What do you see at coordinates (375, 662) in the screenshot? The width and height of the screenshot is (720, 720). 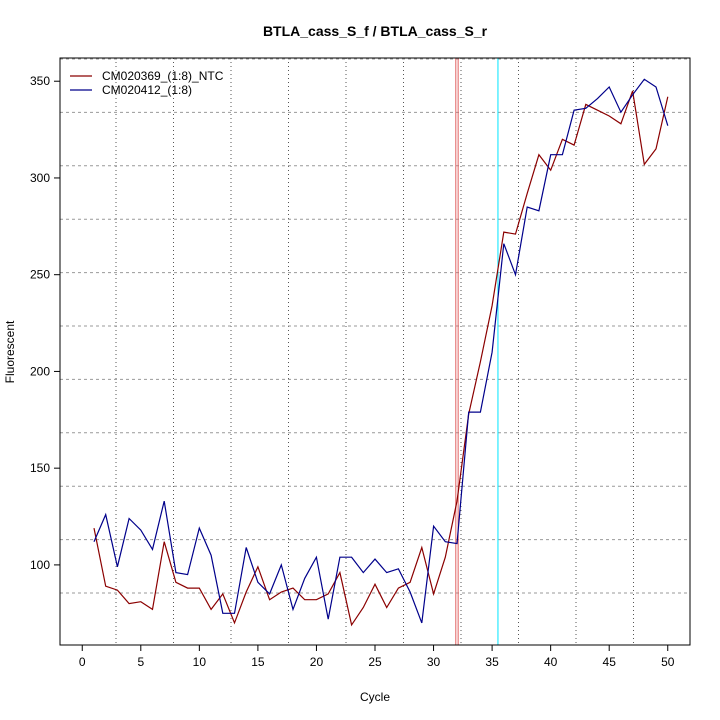 I see `x-tick-label: 25` at bounding box center [375, 662].